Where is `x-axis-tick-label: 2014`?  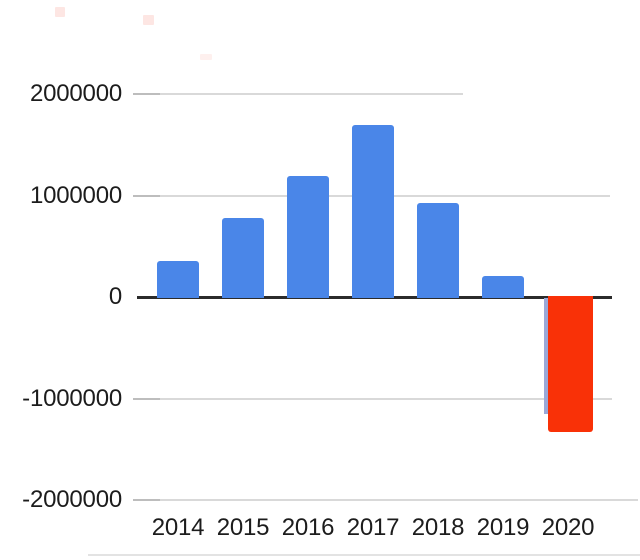
x-axis-tick-label: 2014 is located at coordinates (178, 527).